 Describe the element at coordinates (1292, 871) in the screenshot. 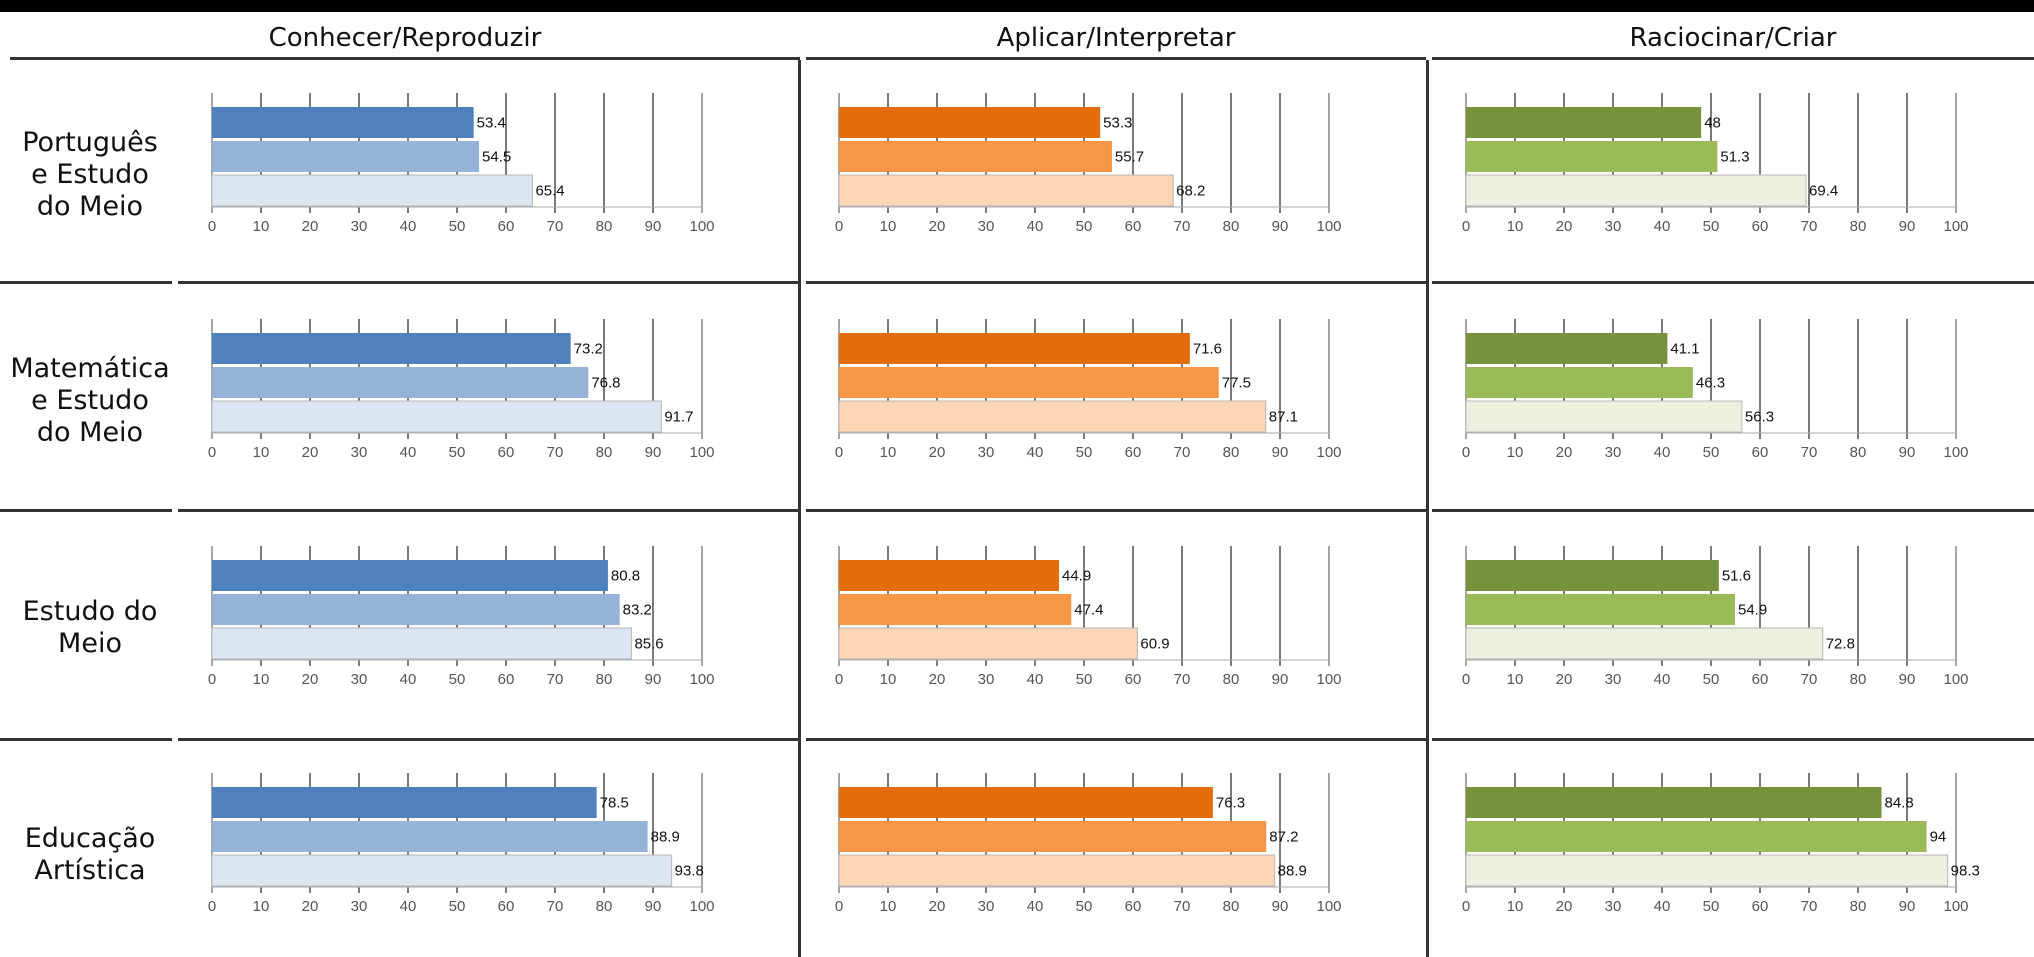

I see `bar-value-label: 88.9` at that location.